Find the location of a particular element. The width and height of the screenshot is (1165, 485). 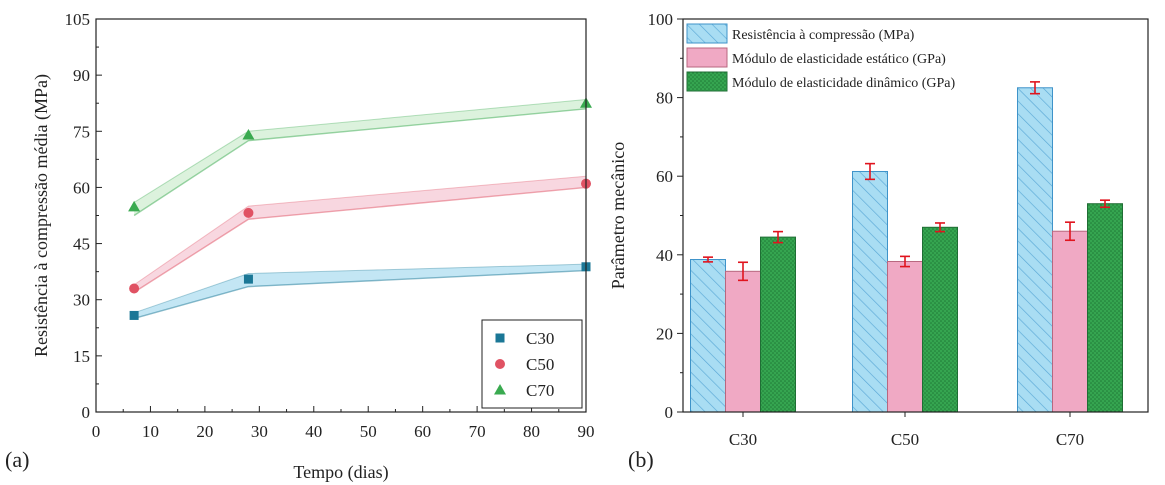

x-tick-label-C70: C70 is located at coordinates (1070, 439).